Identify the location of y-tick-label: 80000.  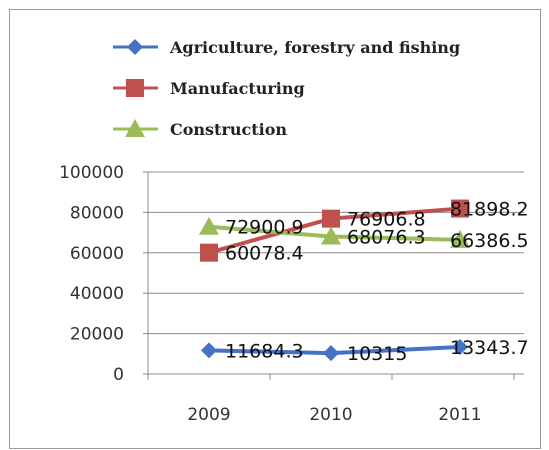
(97, 213).